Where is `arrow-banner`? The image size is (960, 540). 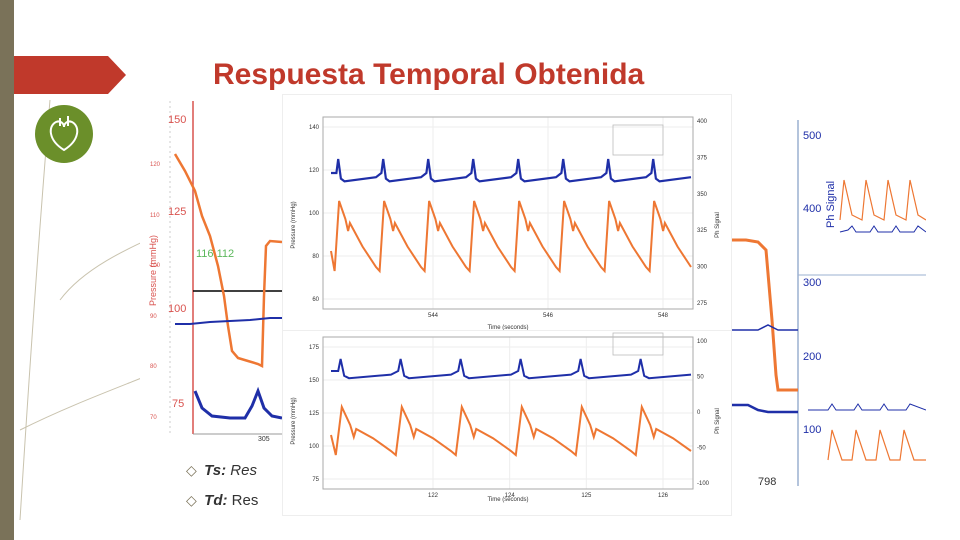 arrow-banner is located at coordinates (70, 75).